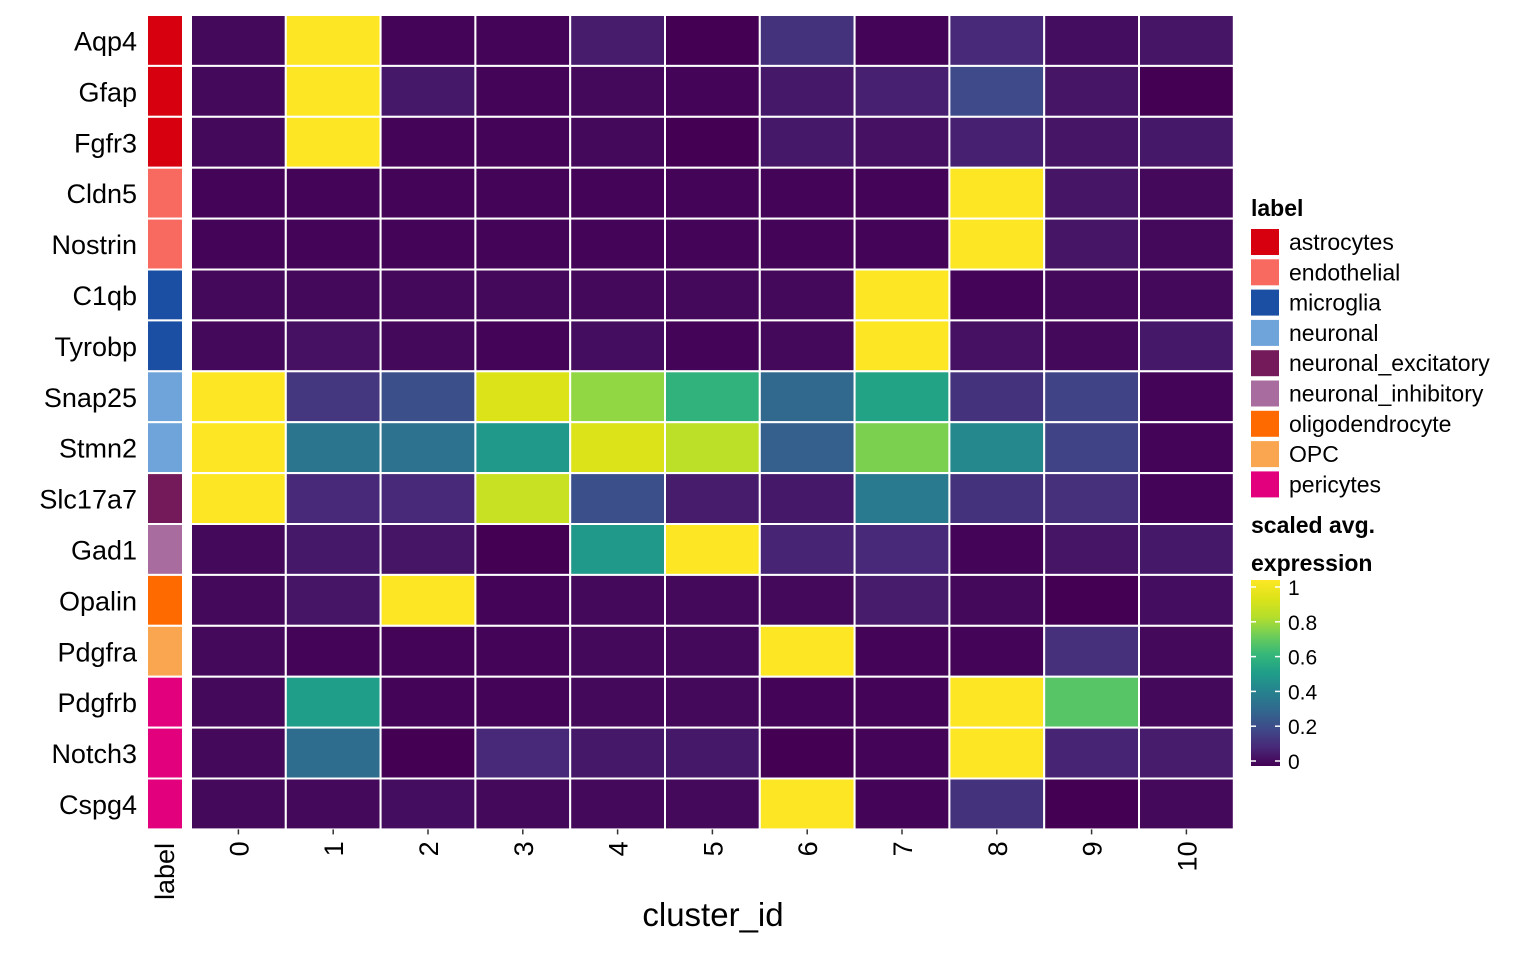 The image size is (1536, 960). I want to click on gene-label: Pdgfra, so click(97, 652).